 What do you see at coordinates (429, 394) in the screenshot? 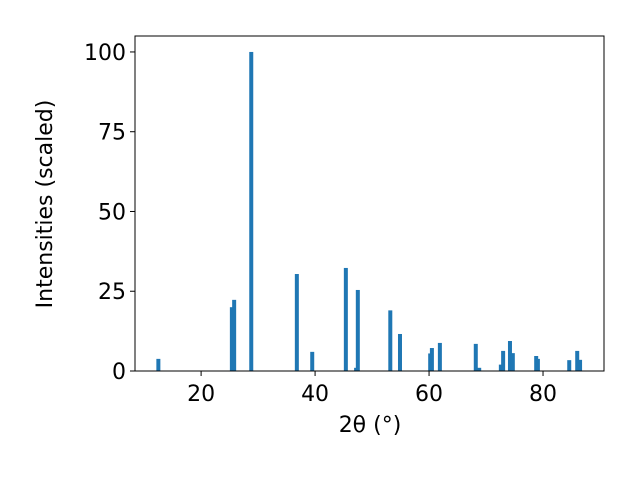
I see `x-tick-label: 60` at bounding box center [429, 394].